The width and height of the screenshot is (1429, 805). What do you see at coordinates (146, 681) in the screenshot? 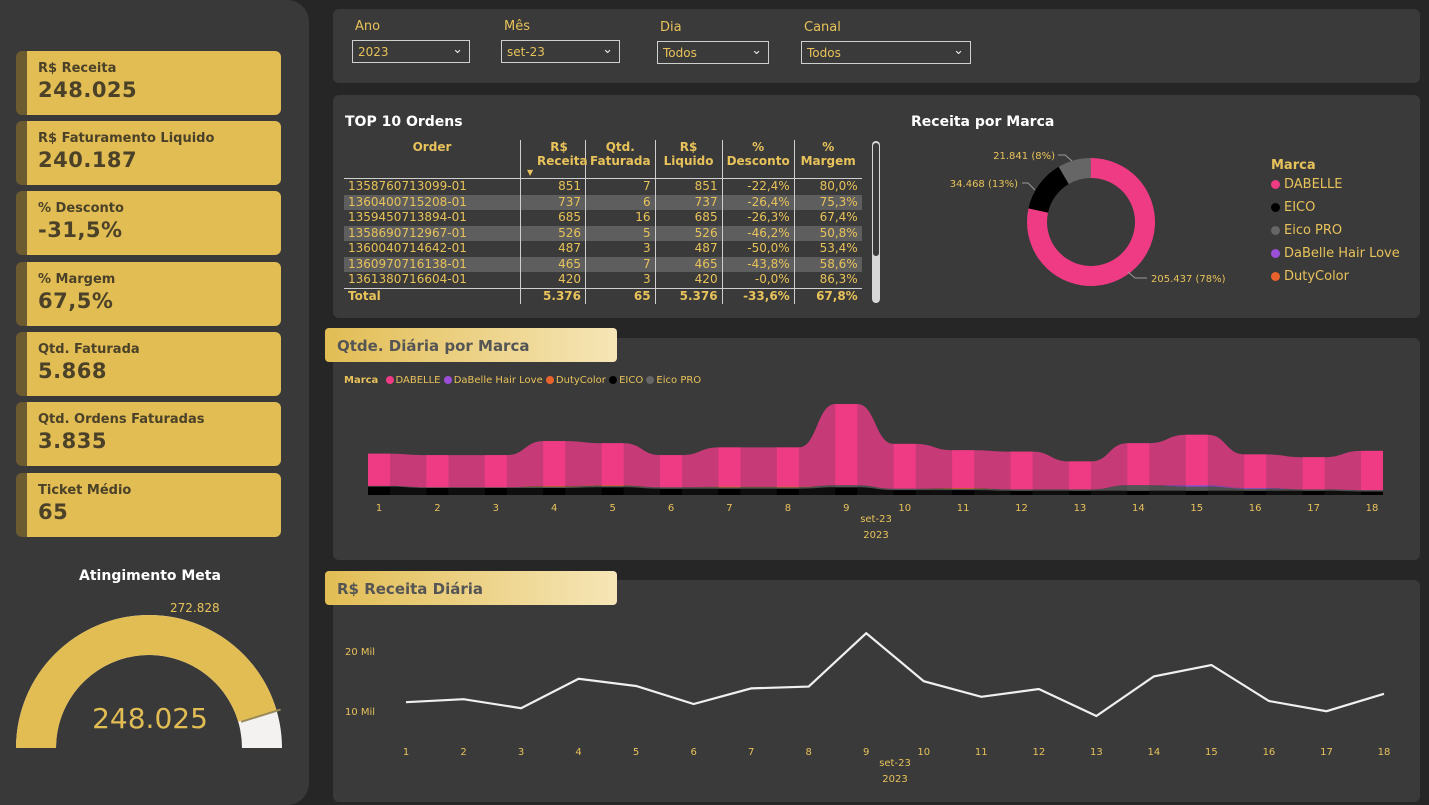
I see `gauge-fill` at bounding box center [146, 681].